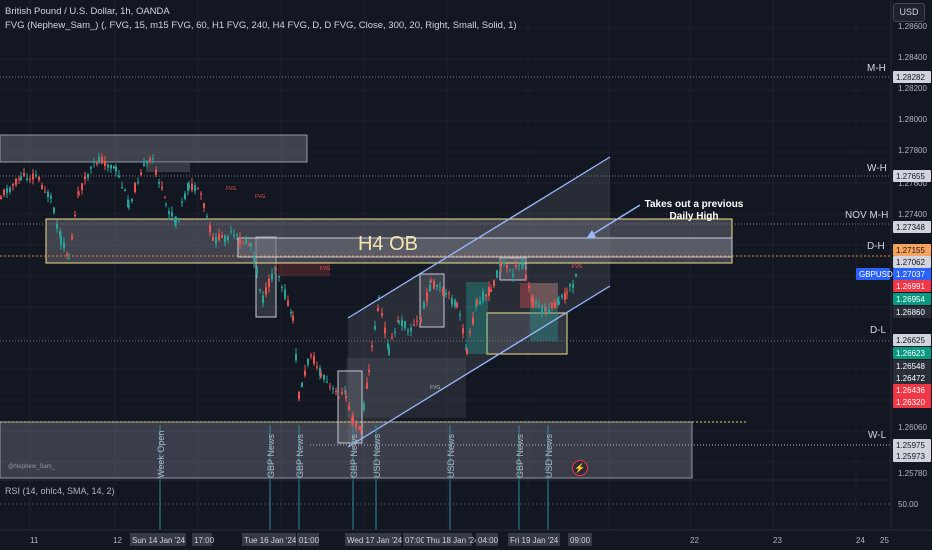  What do you see at coordinates (375, 540) in the screenshot?
I see `time-highlight: Wed 17 Jan '24` at bounding box center [375, 540].